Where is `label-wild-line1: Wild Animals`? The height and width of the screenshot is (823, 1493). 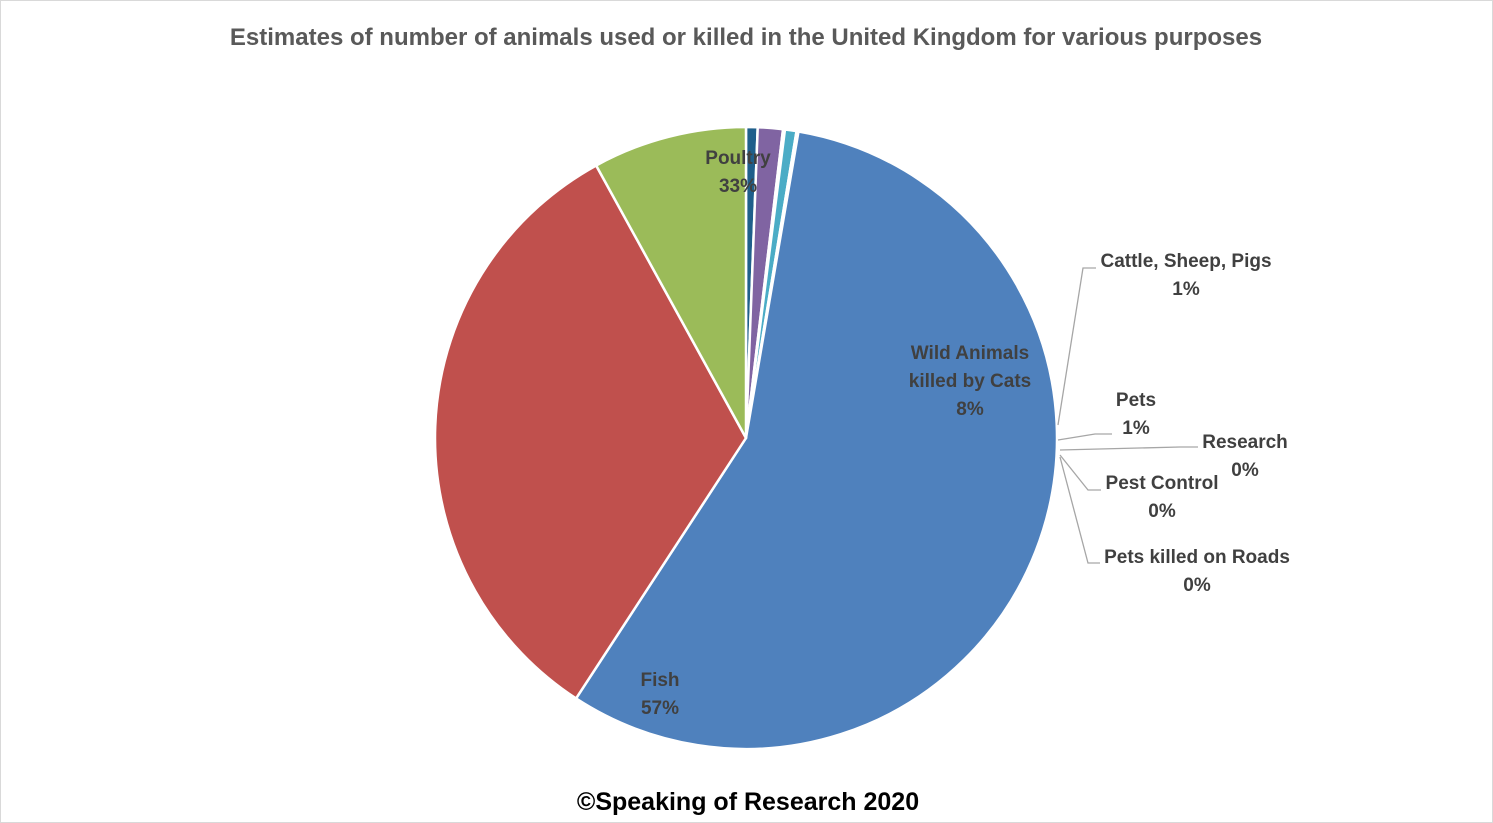 label-wild-line1: Wild Animals is located at coordinates (970, 353).